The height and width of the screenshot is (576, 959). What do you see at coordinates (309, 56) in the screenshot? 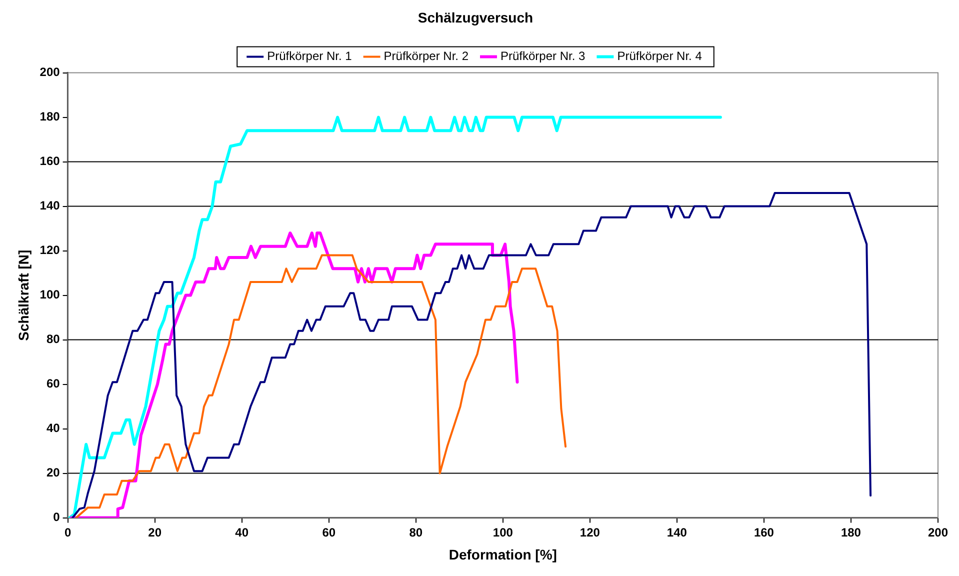
I see `legend-label: Prüfkörper Nr. 1` at bounding box center [309, 56].